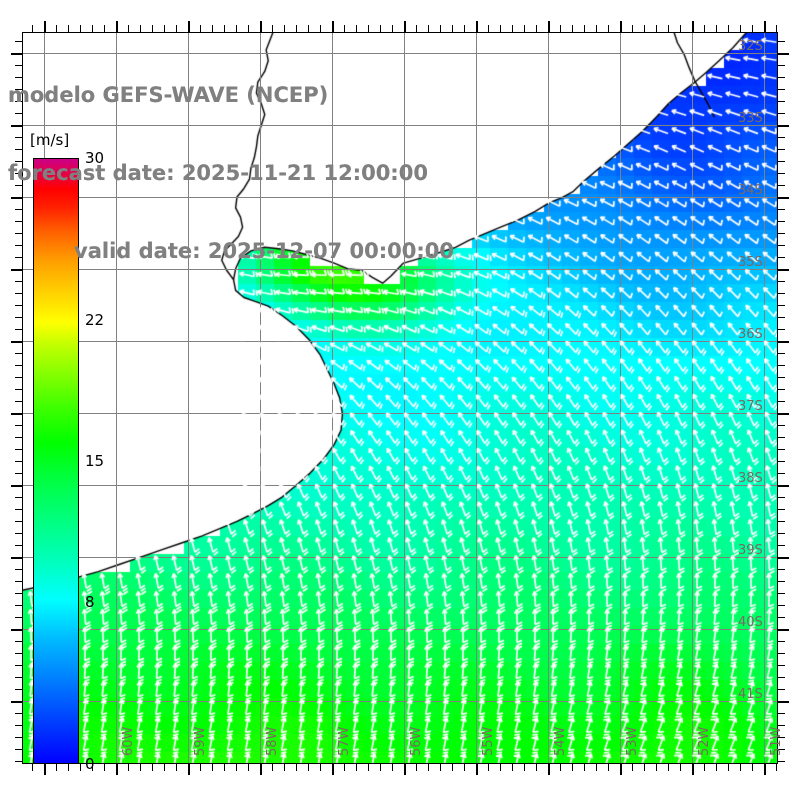 The height and width of the screenshot is (800, 800). What do you see at coordinates (56, 461) in the screenshot?
I see `colorbar-gradient` at bounding box center [56, 461].